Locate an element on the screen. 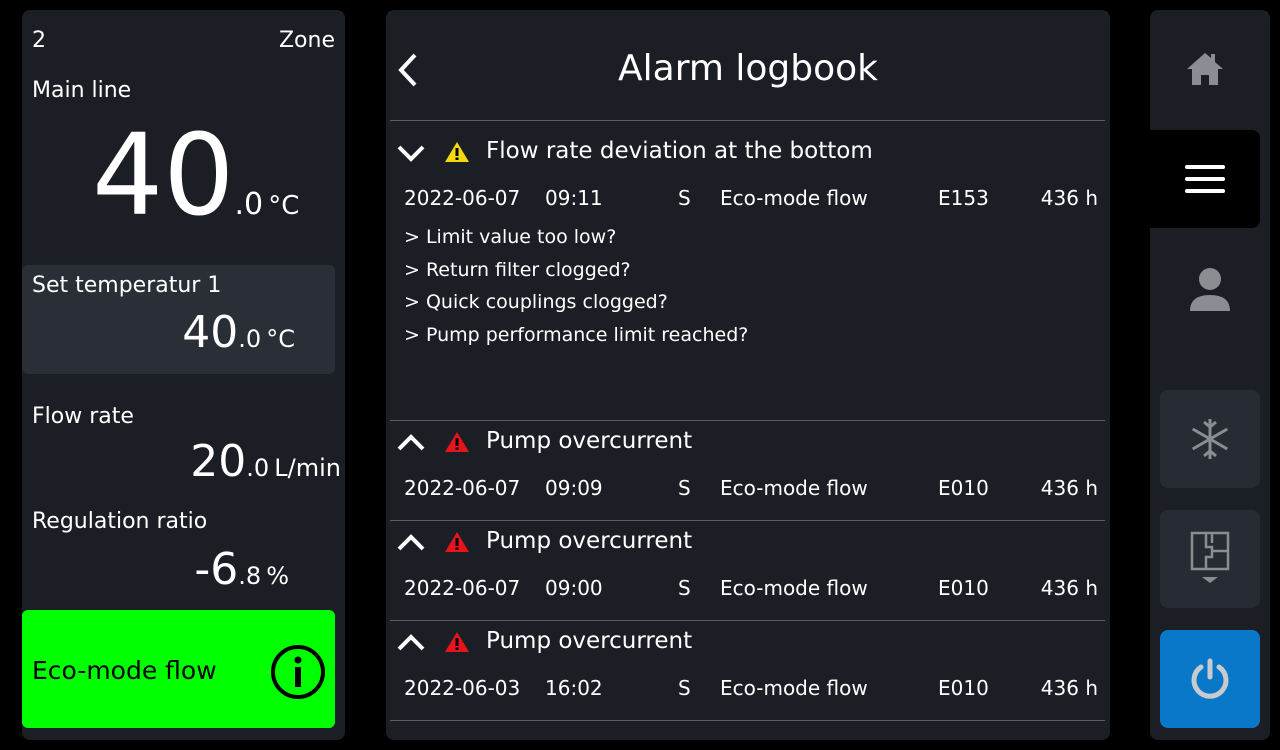 Image resolution: width=1280 pixels, height=750 pixels. set-temperature-button: Set temperatur 1 40.0 °C is located at coordinates (178, 319).